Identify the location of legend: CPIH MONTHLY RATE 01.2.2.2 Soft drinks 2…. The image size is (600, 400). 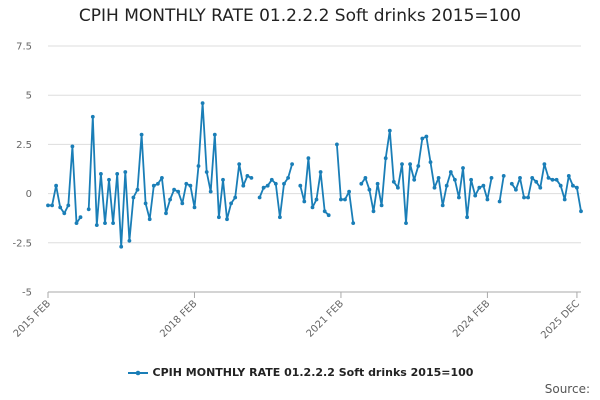
(300, 372).